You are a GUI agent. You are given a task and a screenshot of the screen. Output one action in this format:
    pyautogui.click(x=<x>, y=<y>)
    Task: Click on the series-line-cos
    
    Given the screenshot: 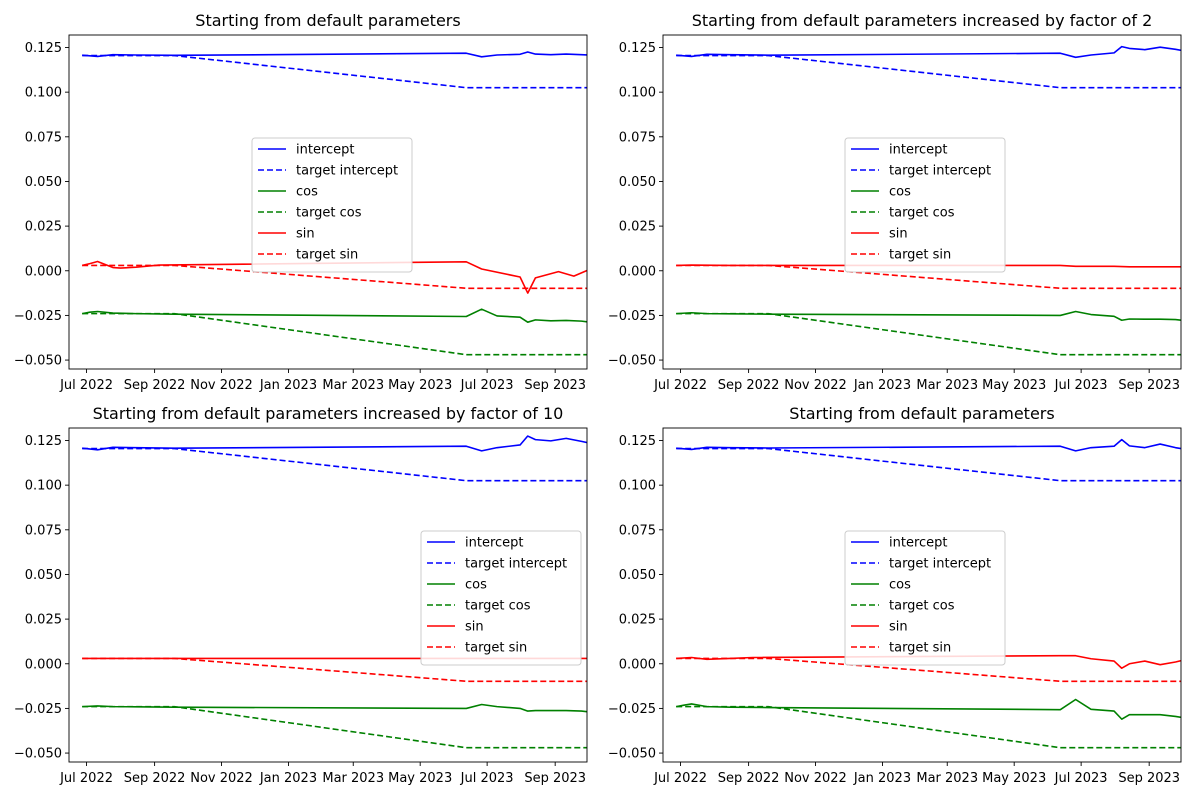 What is the action you would take?
    pyautogui.click(x=334, y=316)
    